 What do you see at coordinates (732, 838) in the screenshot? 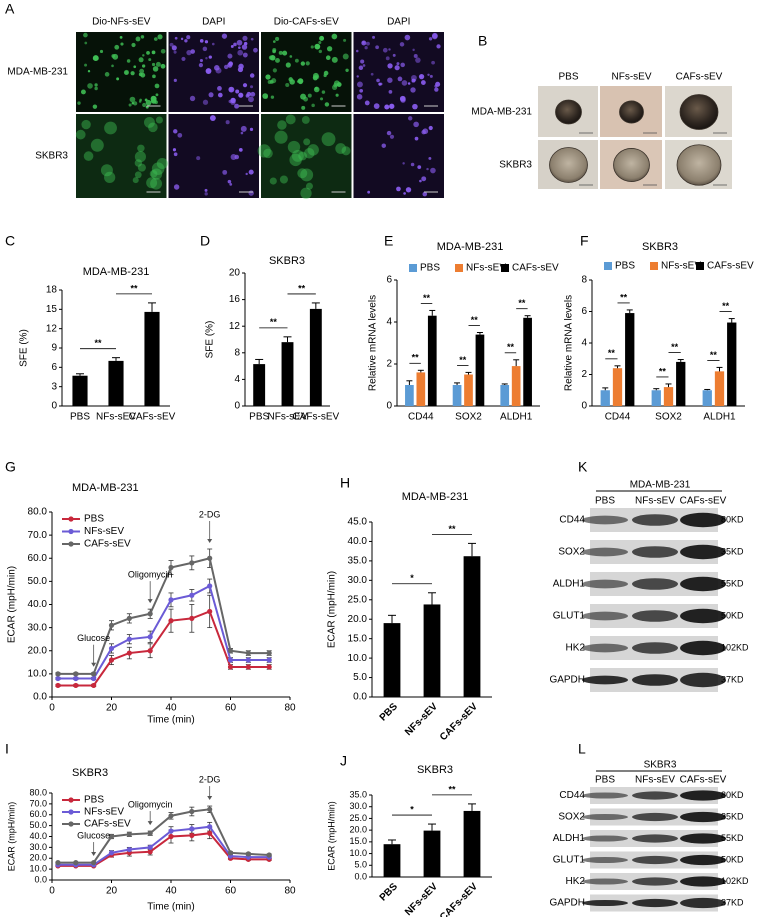
I see `size-label: 55KD` at bounding box center [732, 838].